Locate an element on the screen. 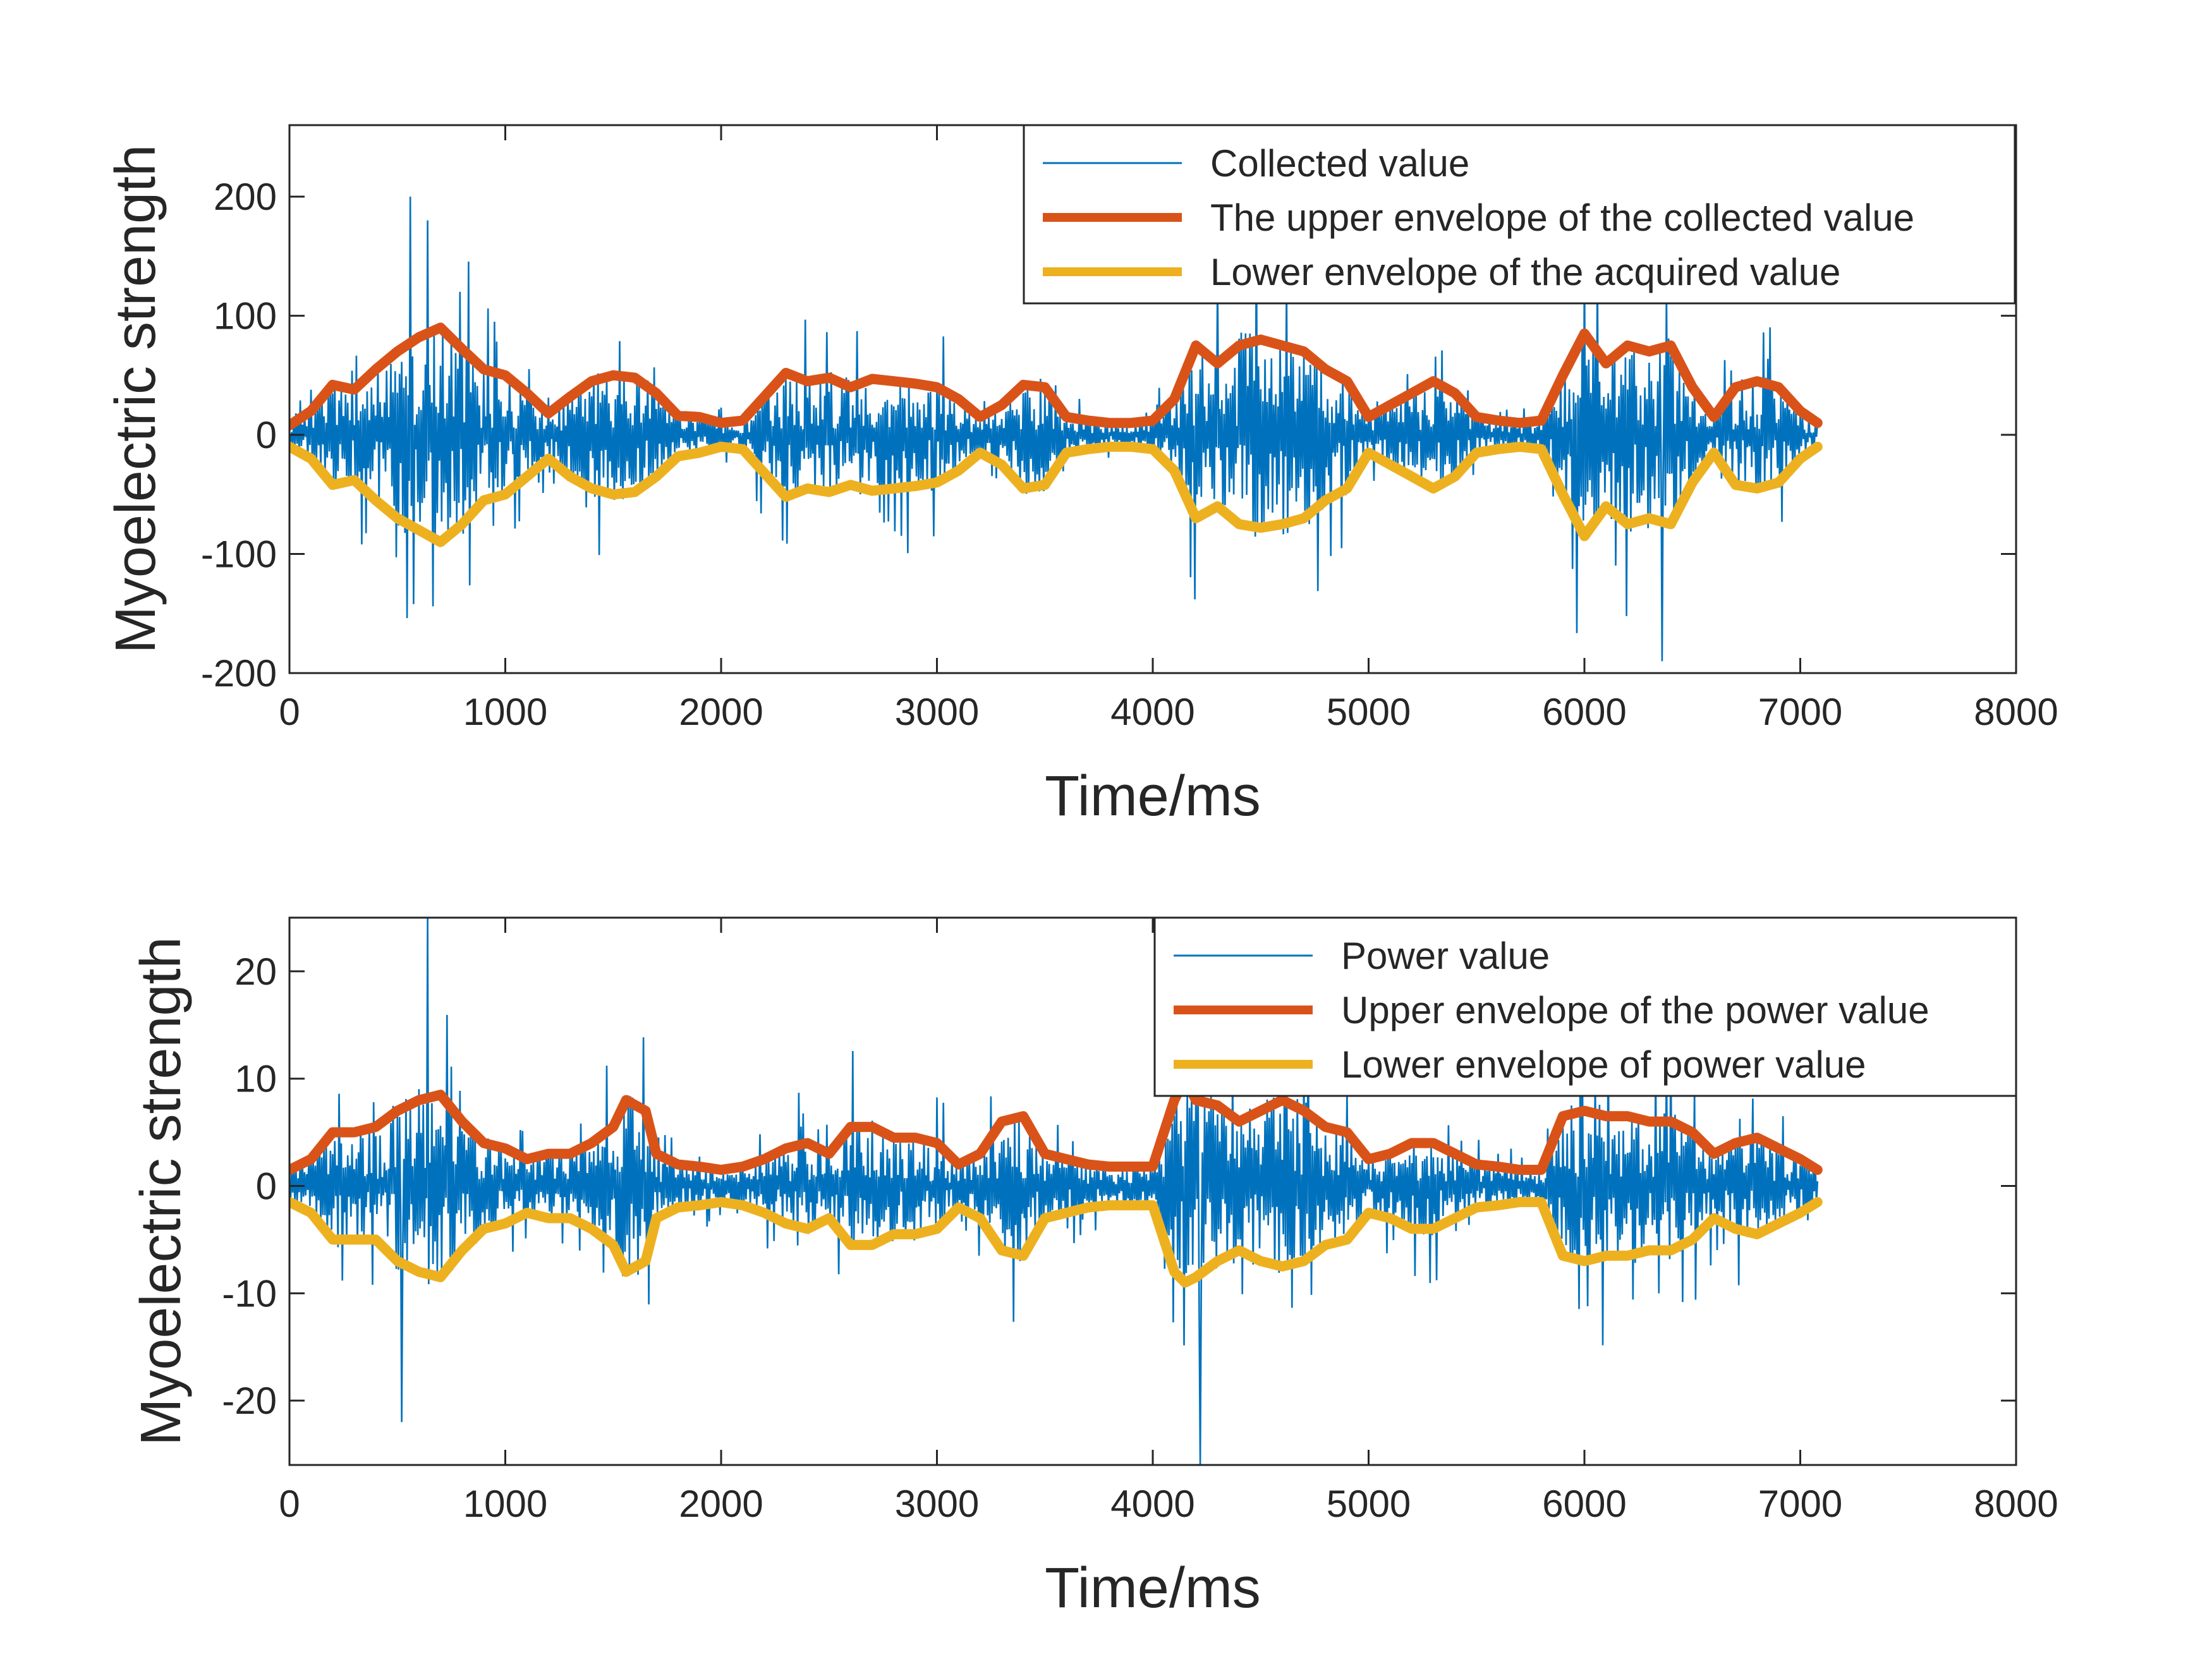 This screenshot has width=2212, height=1659. legend-label: Power value is located at coordinates (1445, 956).